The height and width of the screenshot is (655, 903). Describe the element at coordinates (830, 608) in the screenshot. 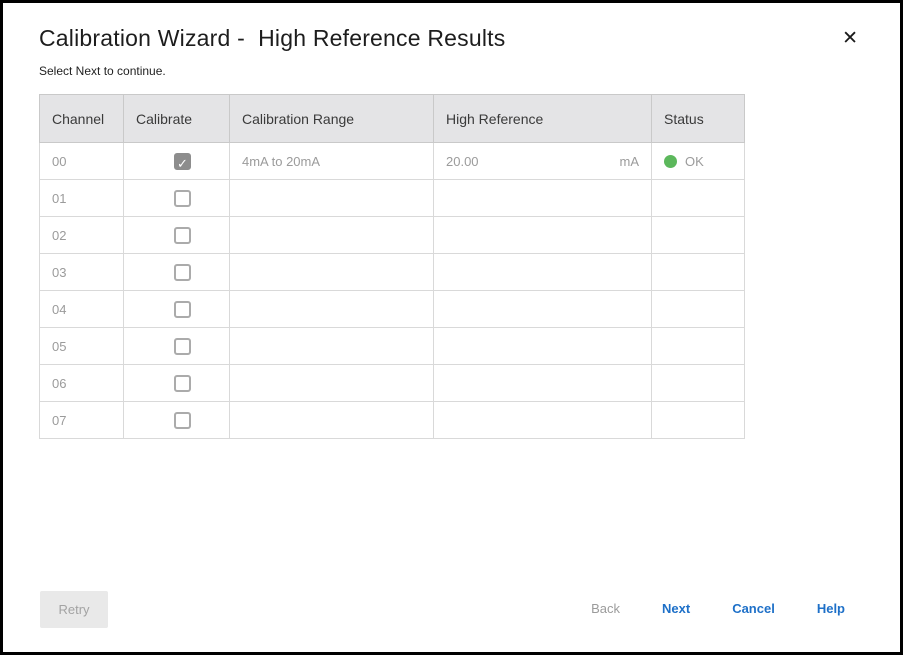

I see `help-button: Help` at that location.